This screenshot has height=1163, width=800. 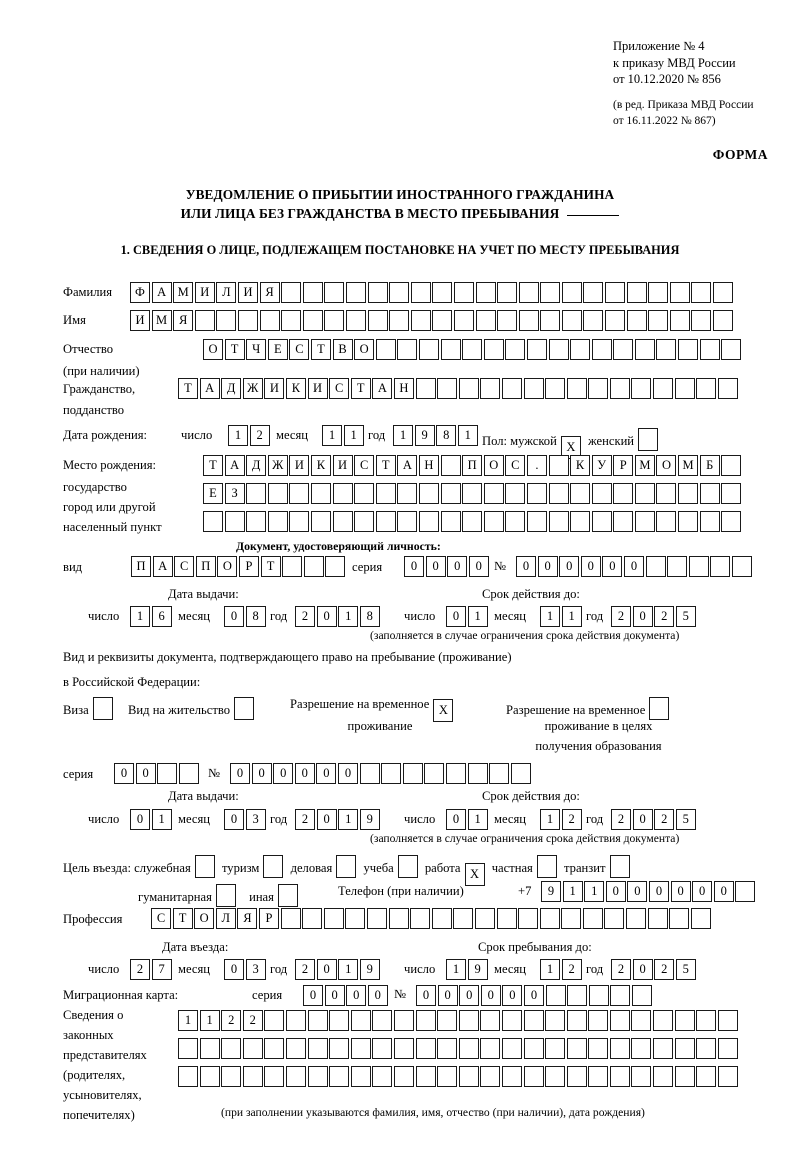 What do you see at coordinates (295, 388) in the screenshot?
I see `char-box: К` at bounding box center [295, 388].